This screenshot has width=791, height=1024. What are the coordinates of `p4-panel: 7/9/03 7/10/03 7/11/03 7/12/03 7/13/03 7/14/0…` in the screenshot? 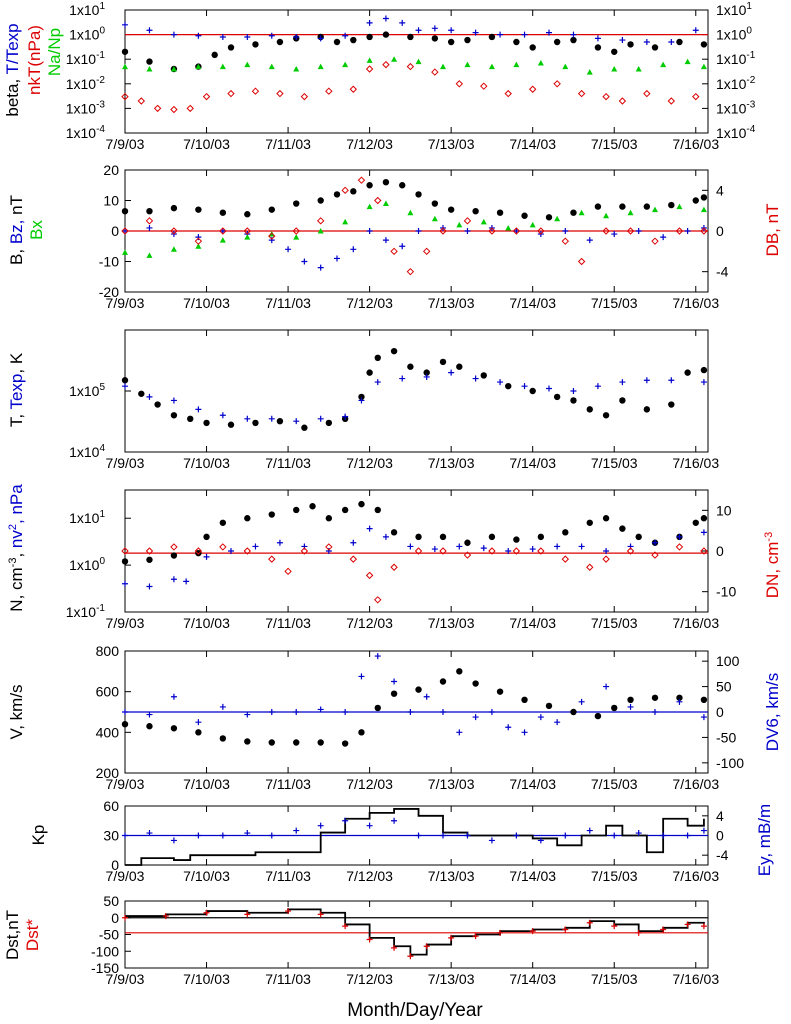 It's located at (401, 560).